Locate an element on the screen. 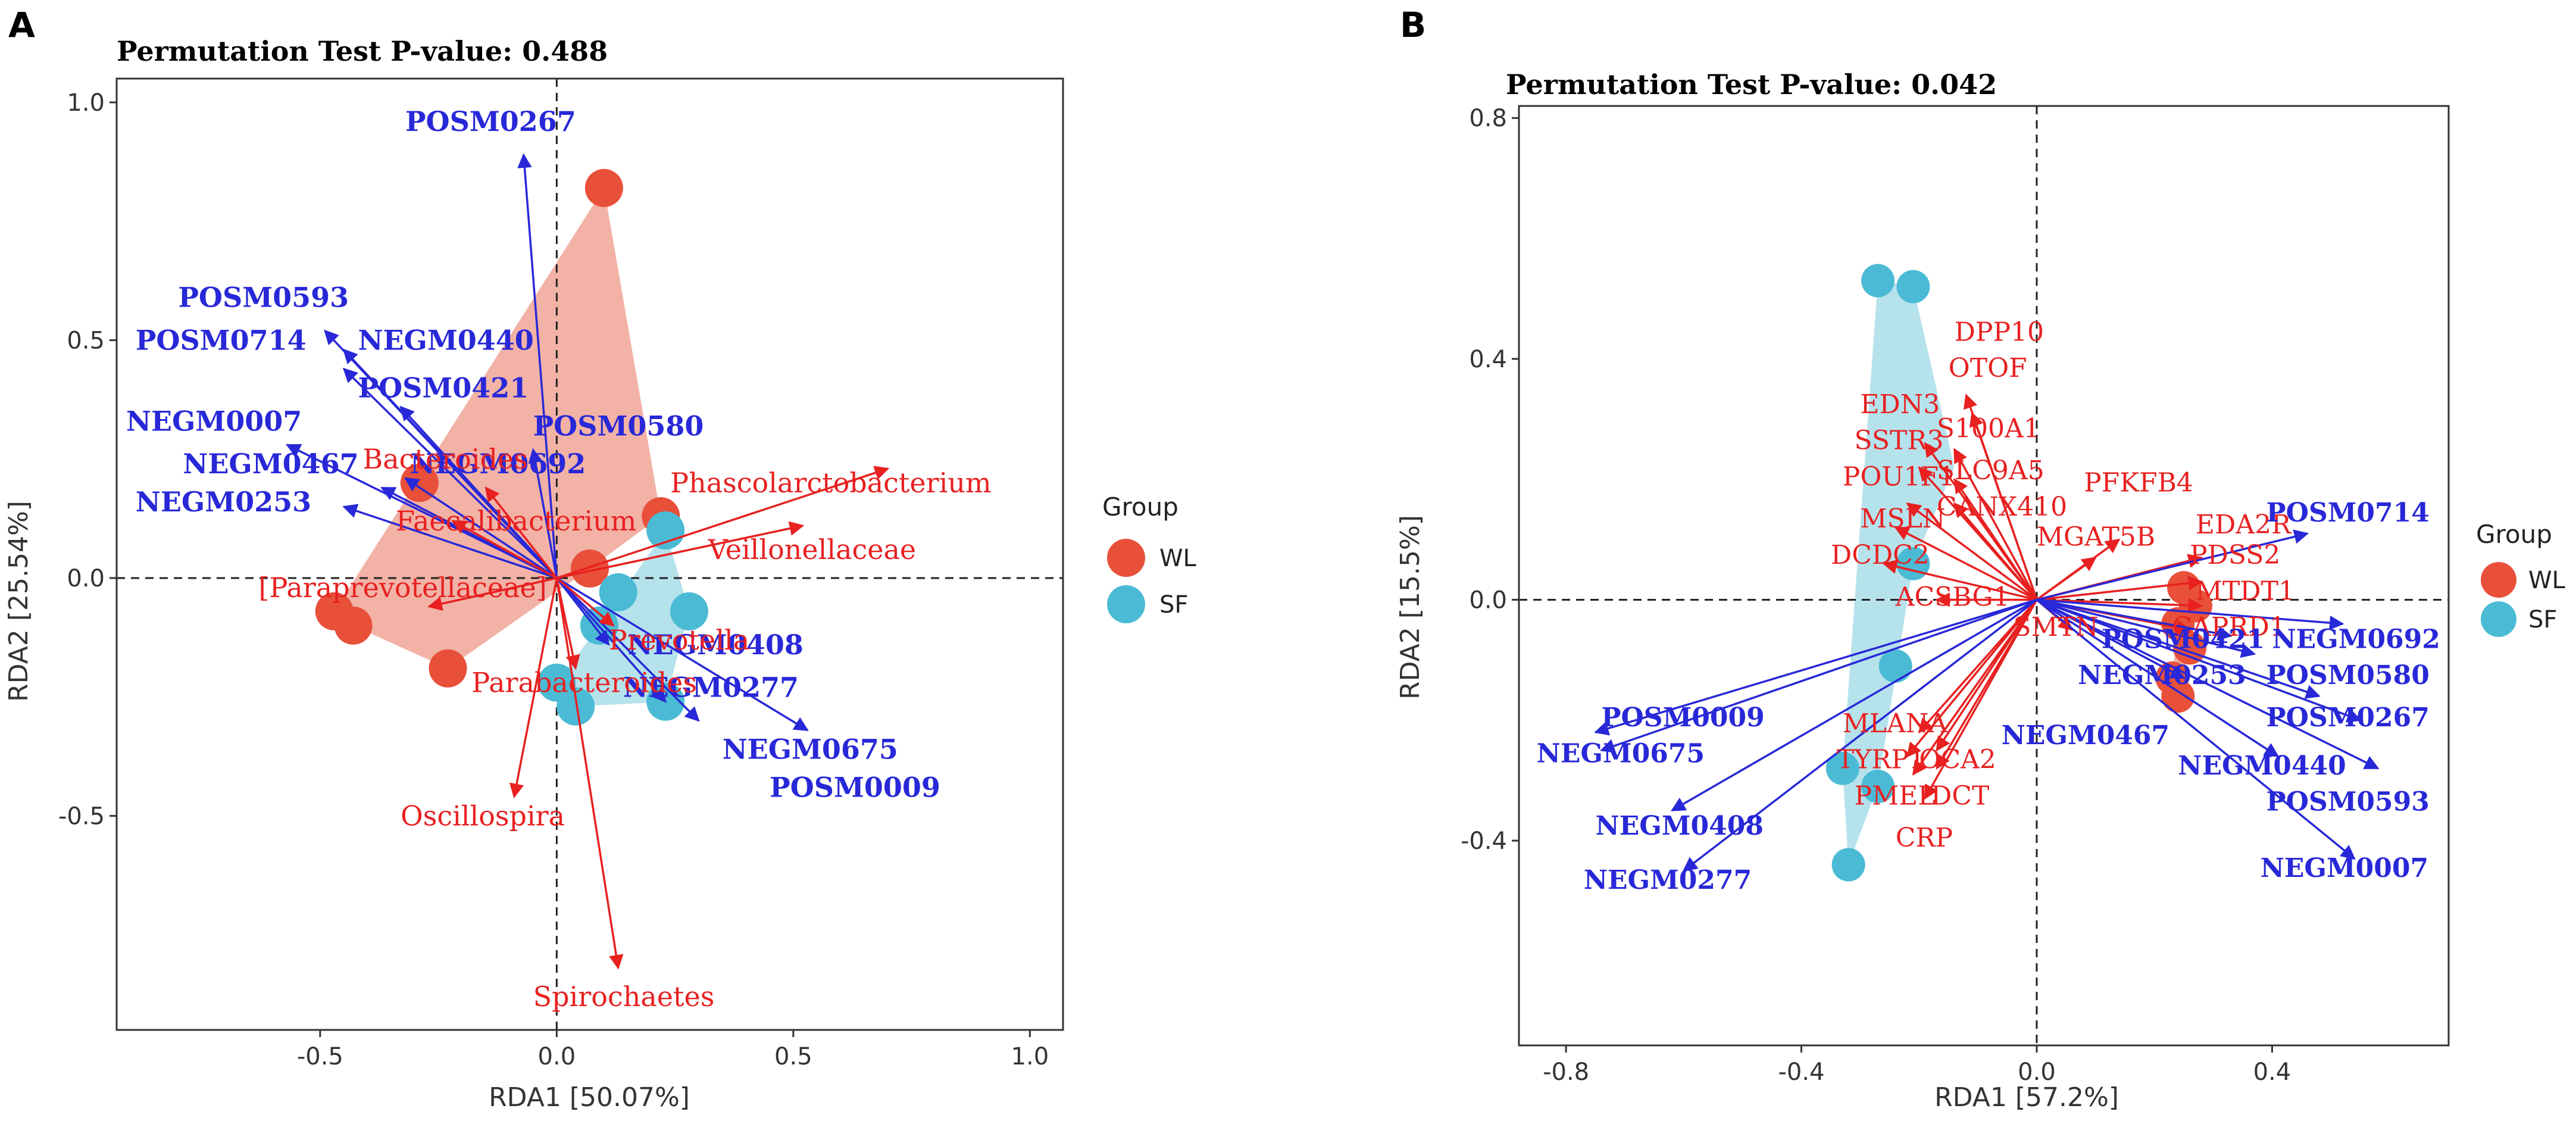 Image resolution: width=2576 pixels, height=1121 pixels. panel-b-vector-posm0267 is located at coordinates (2199, 660).